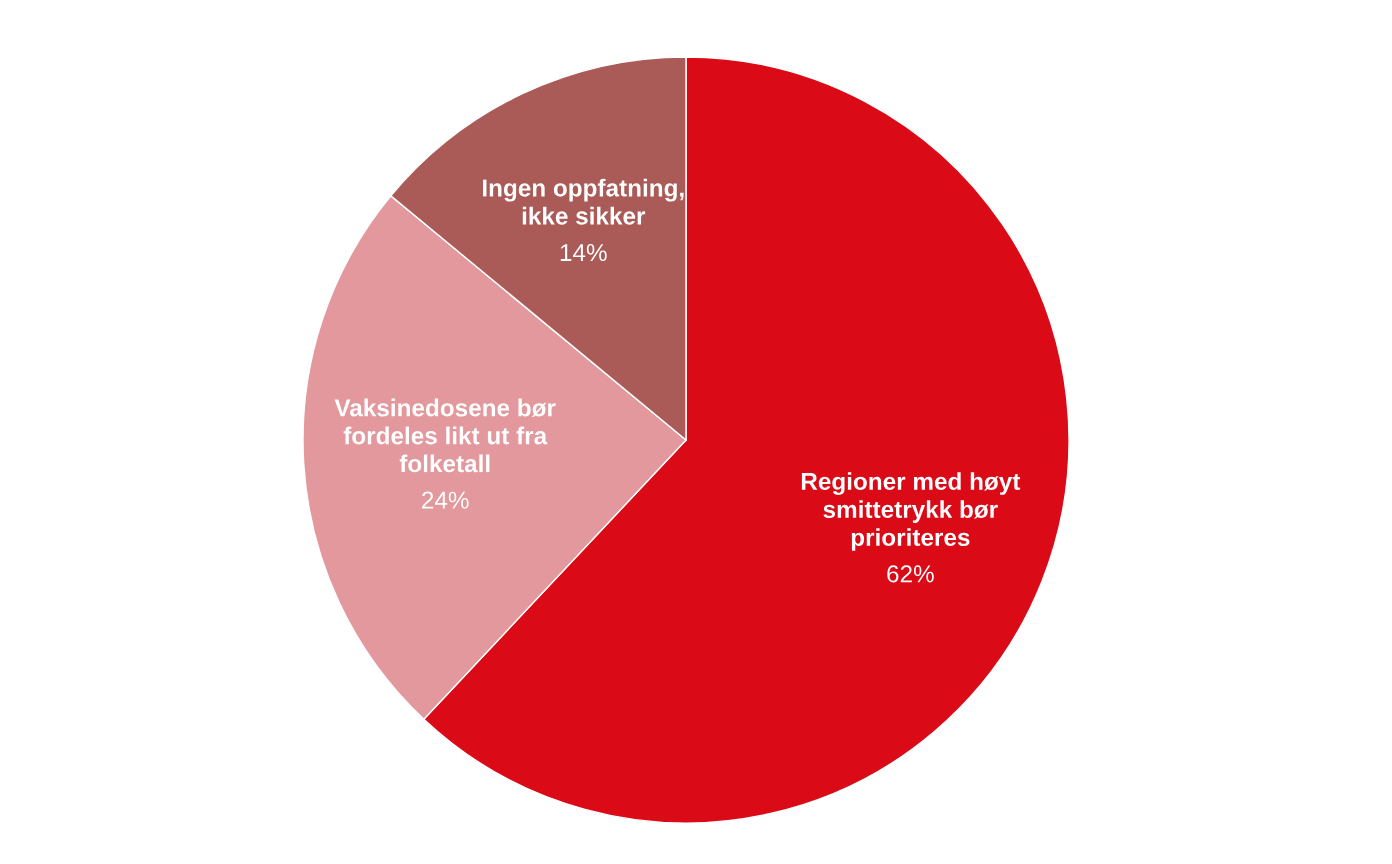 The height and width of the screenshot is (864, 1392). Describe the element at coordinates (583, 201) in the screenshot. I see `slice-label: Ingen oppfatning, ikke sikker` at that location.